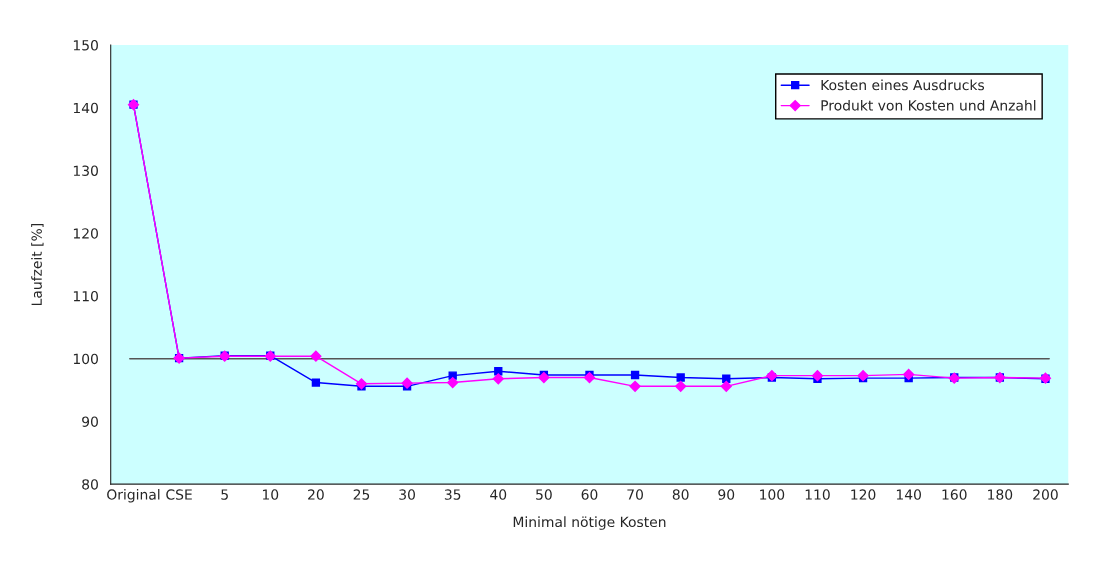  What do you see at coordinates (452, 494) in the screenshot?
I see `x-tick-label: 35` at bounding box center [452, 494].